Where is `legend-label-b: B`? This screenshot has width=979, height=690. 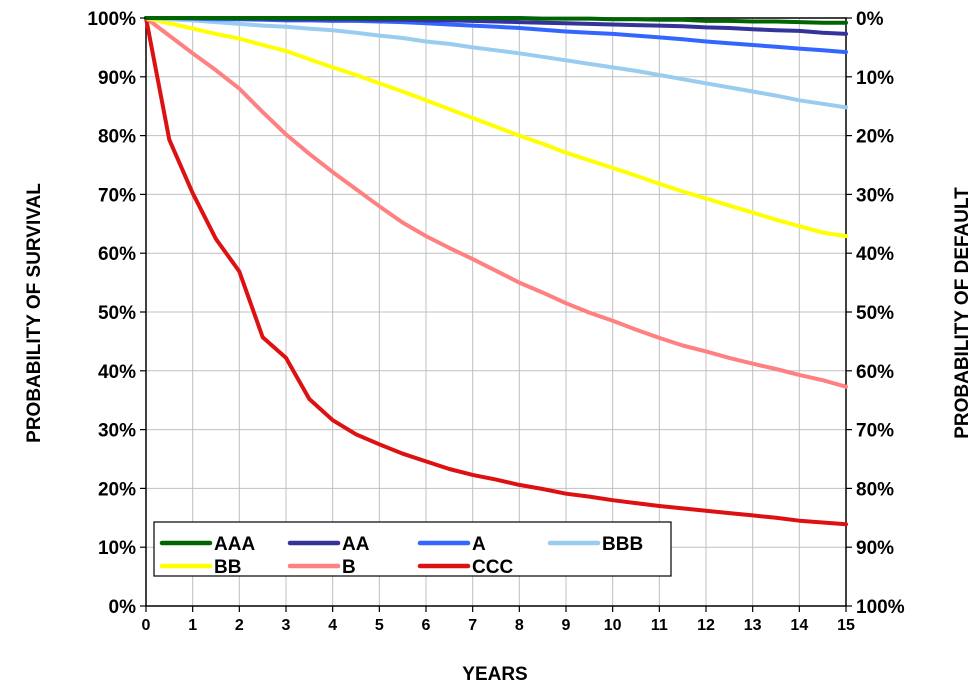
legend-label-b: B is located at coordinates (349, 567).